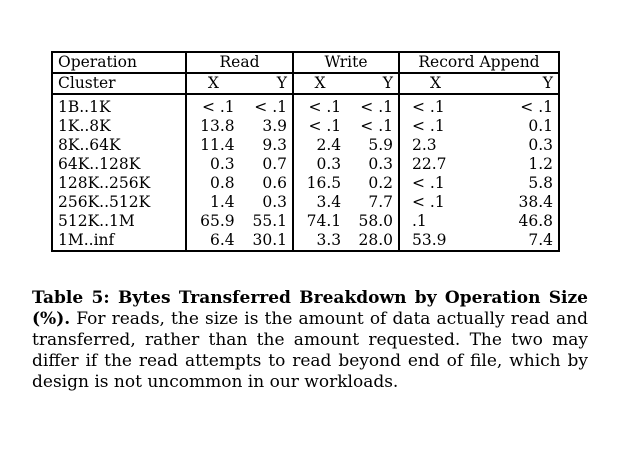  Describe the element at coordinates (118, 145) in the screenshot. I see `row-label: 8K..64K` at that location.